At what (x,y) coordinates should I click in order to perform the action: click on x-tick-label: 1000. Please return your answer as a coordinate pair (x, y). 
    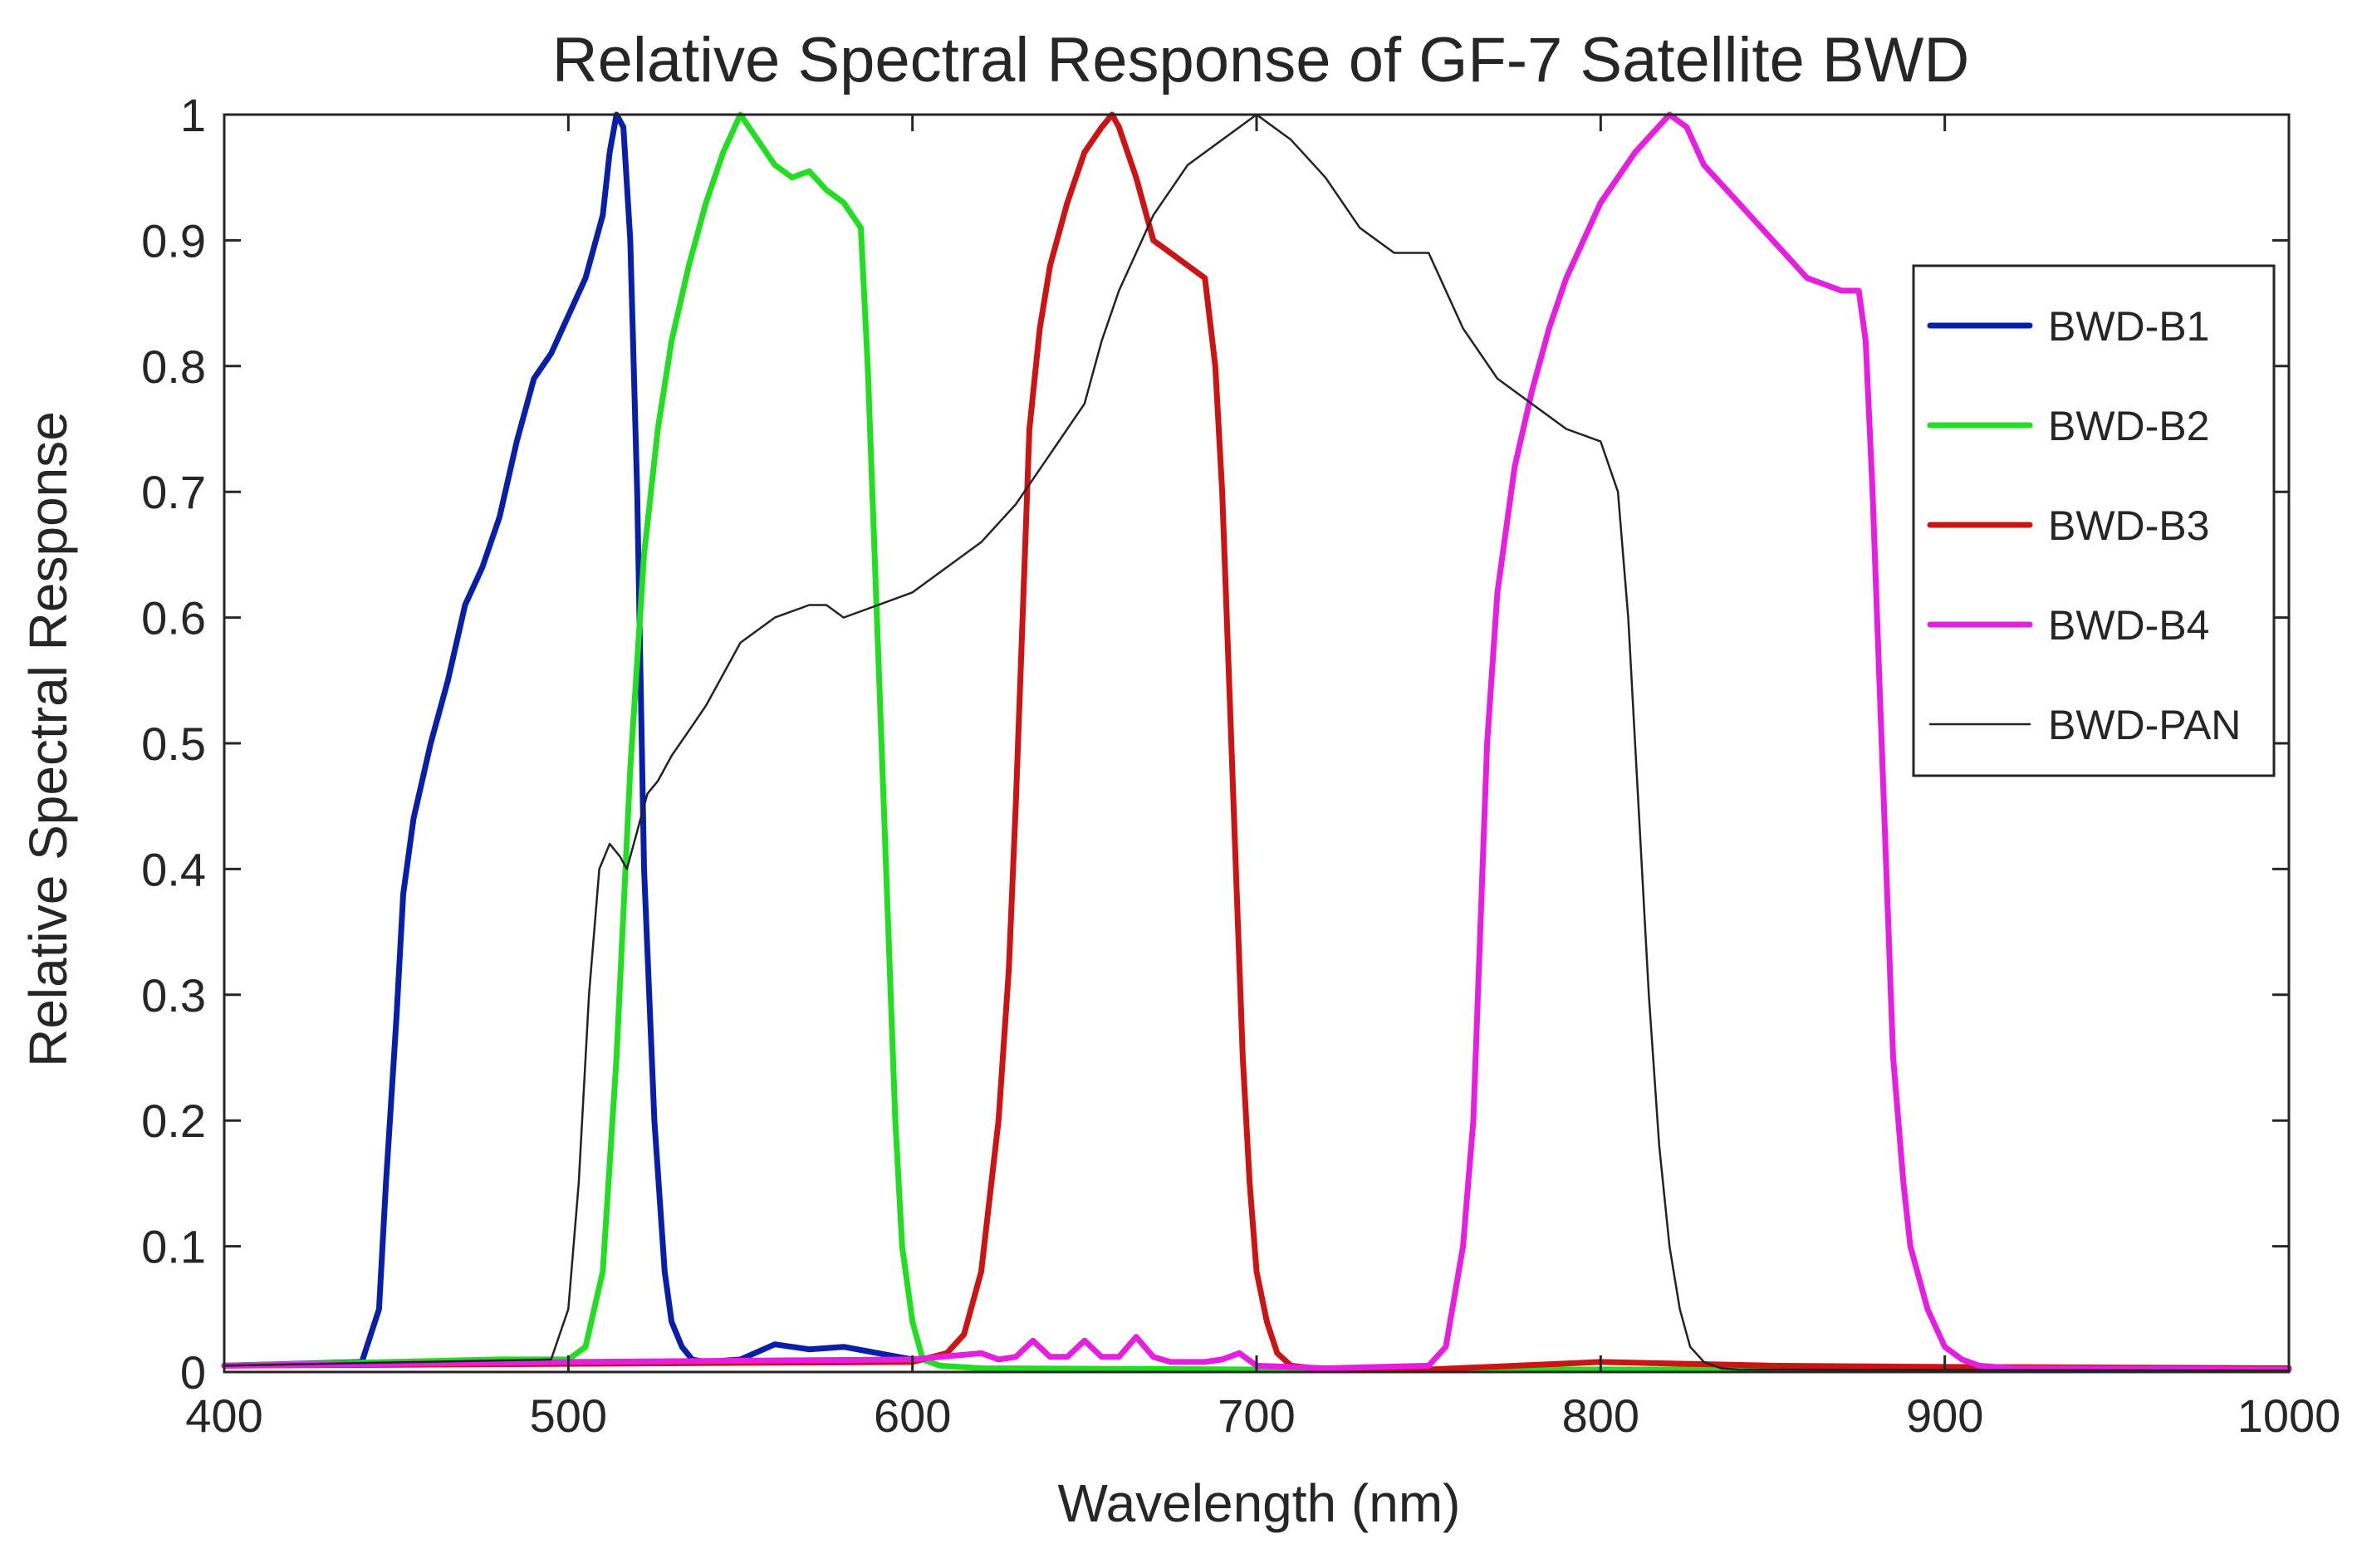
    Looking at the image, I should click on (2289, 1415).